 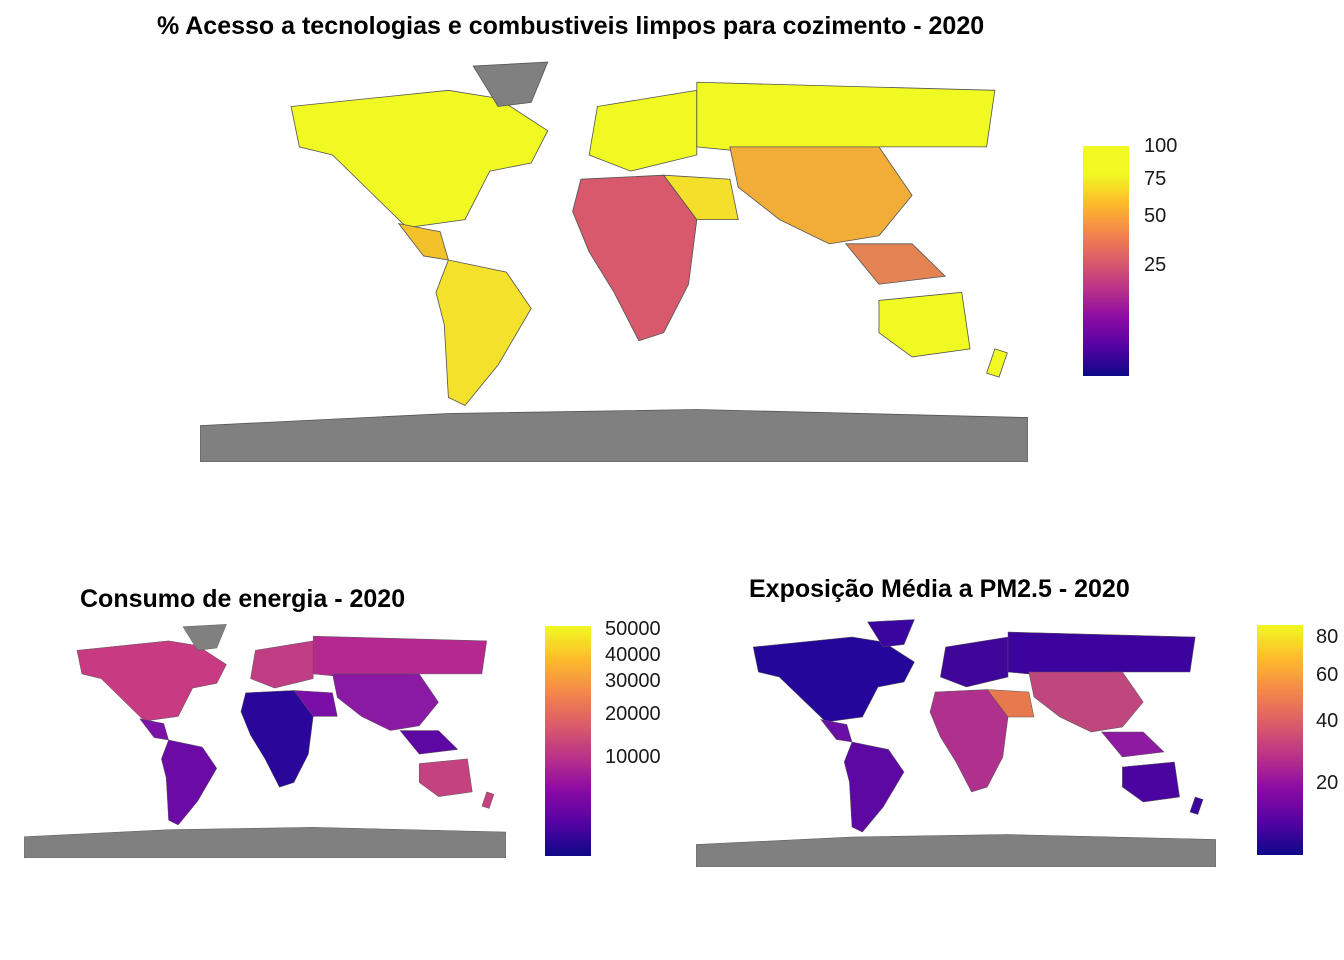 What do you see at coordinates (633, 681) in the screenshot?
I see `legend-tick: 30000` at bounding box center [633, 681].